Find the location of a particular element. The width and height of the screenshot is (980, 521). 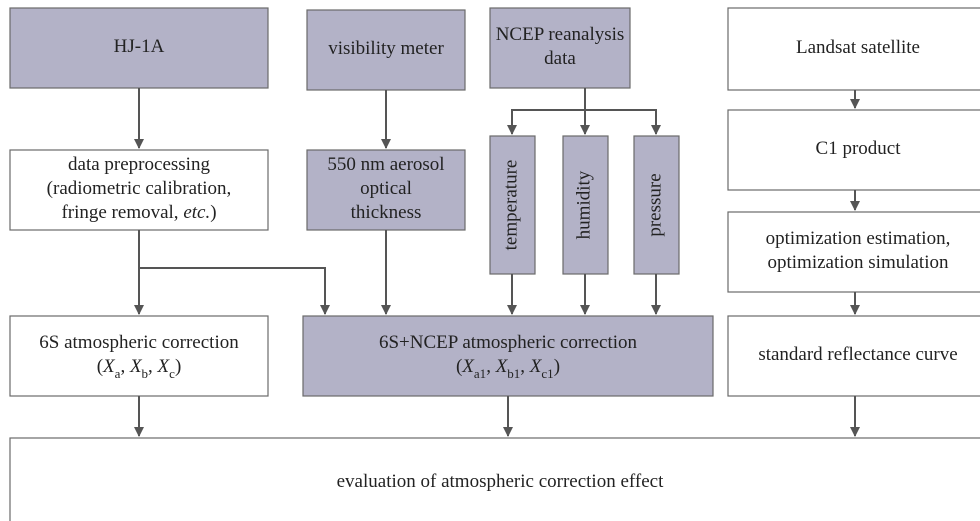

label-run: temperature is located at coordinates (511, 205).